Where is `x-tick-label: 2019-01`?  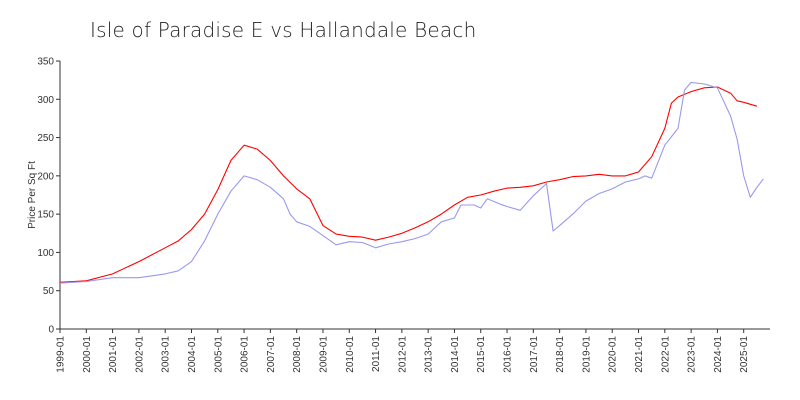
x-tick-label: 2019-01 is located at coordinates (586, 354).